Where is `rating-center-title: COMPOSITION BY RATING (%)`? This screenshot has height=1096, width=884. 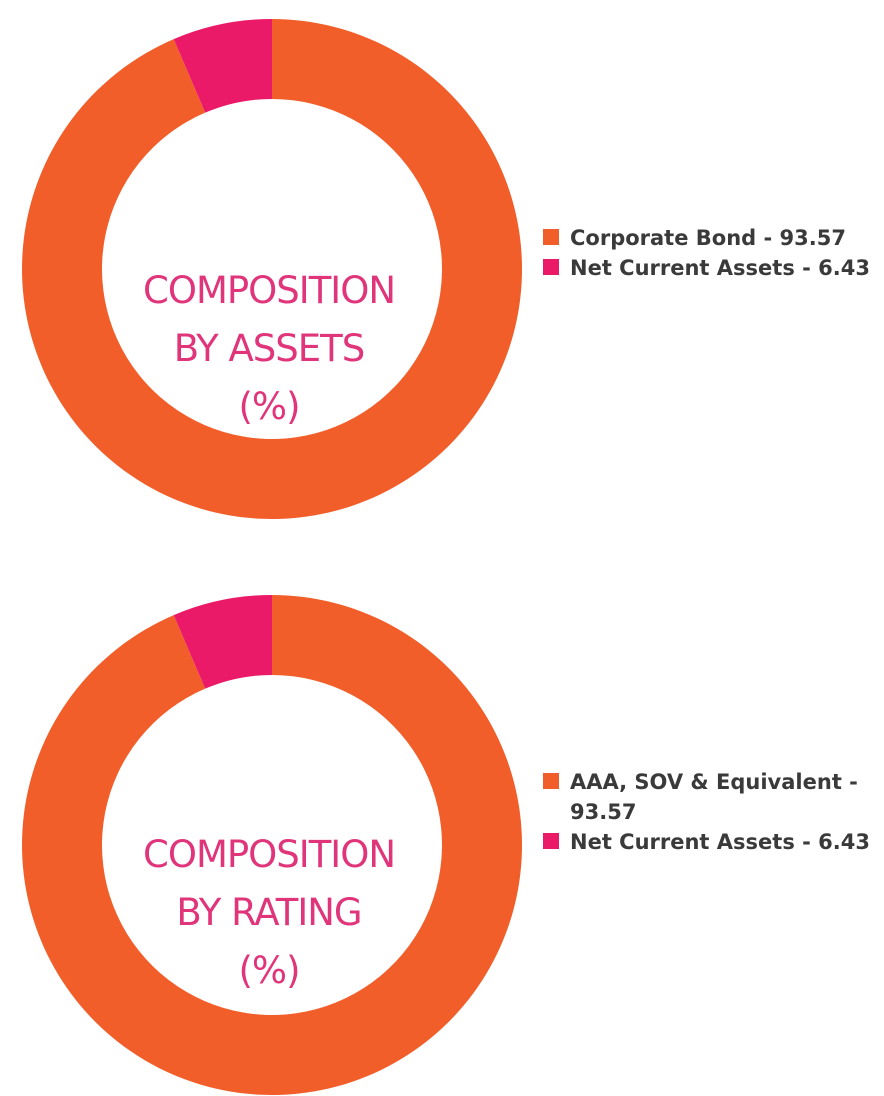 rating-center-title: COMPOSITION BY RATING (%) is located at coordinates (269, 913).